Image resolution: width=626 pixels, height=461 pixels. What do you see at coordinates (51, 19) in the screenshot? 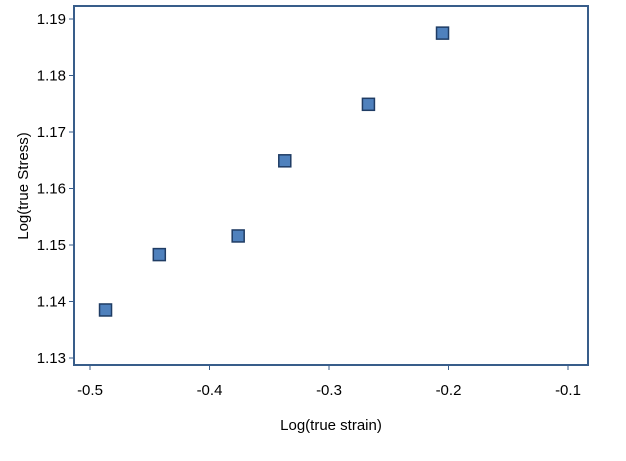
I see `y-tick-label: 1.19` at bounding box center [51, 19].